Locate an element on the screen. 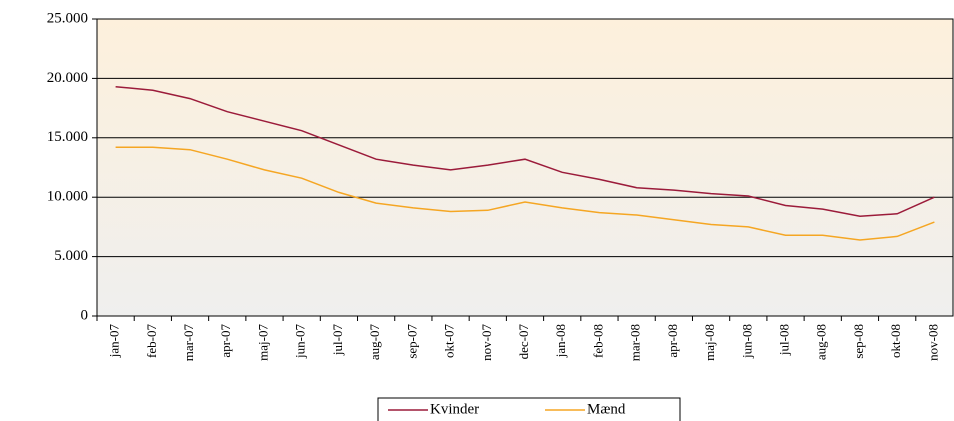 The width and height of the screenshot is (954, 421). x-tick-label: jan-08 is located at coordinates (560, 341).